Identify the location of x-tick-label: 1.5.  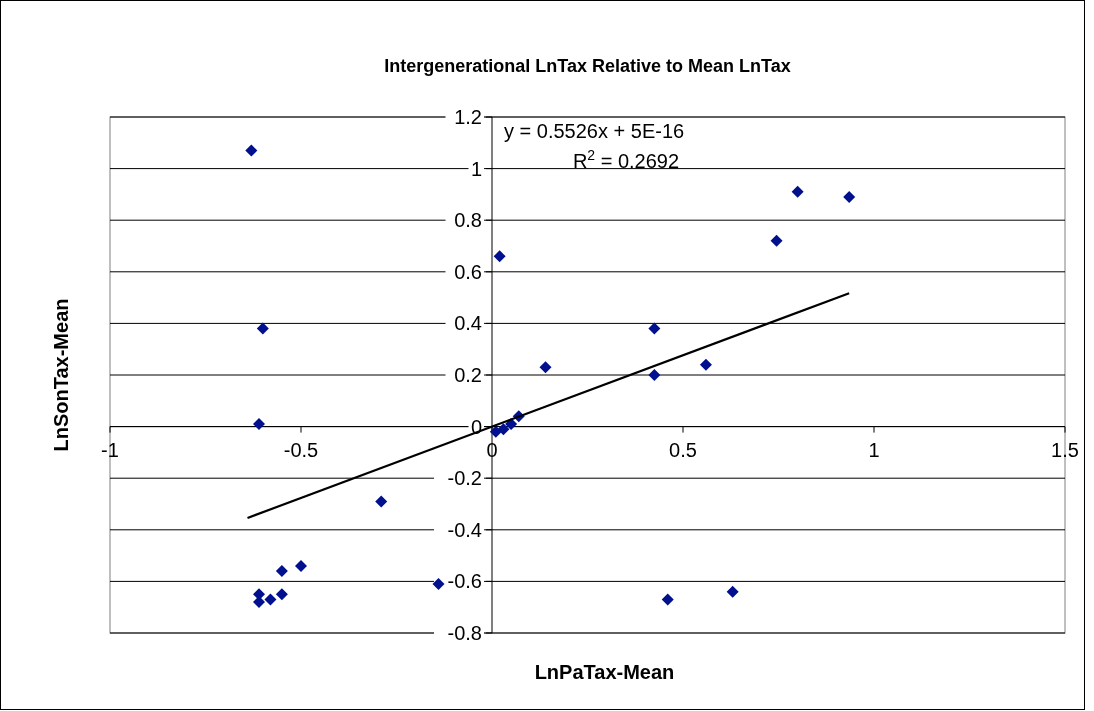
(1065, 449).